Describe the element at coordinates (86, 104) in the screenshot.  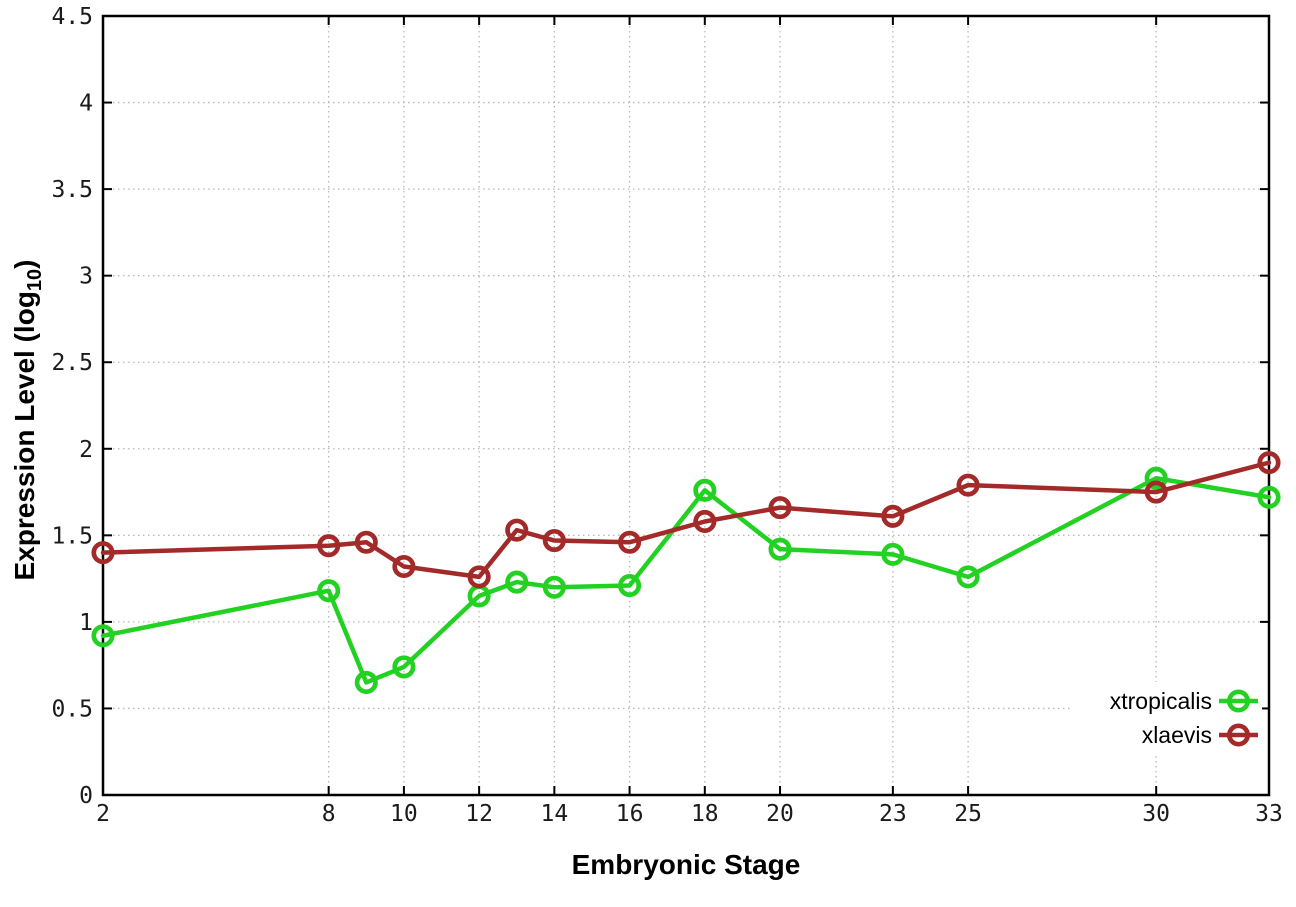
I see `y-tick-label: 4` at that location.